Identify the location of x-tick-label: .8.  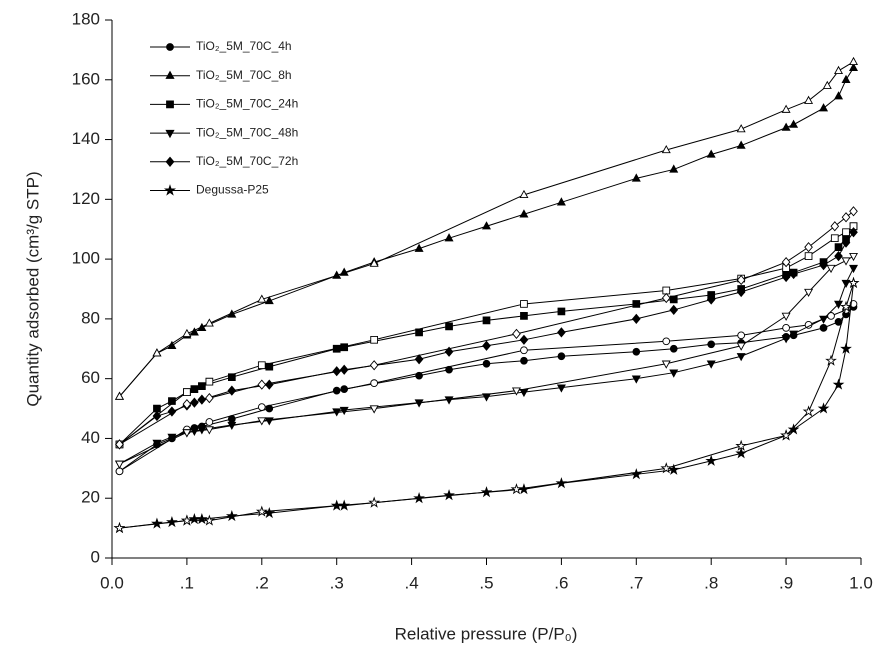
(711, 582).